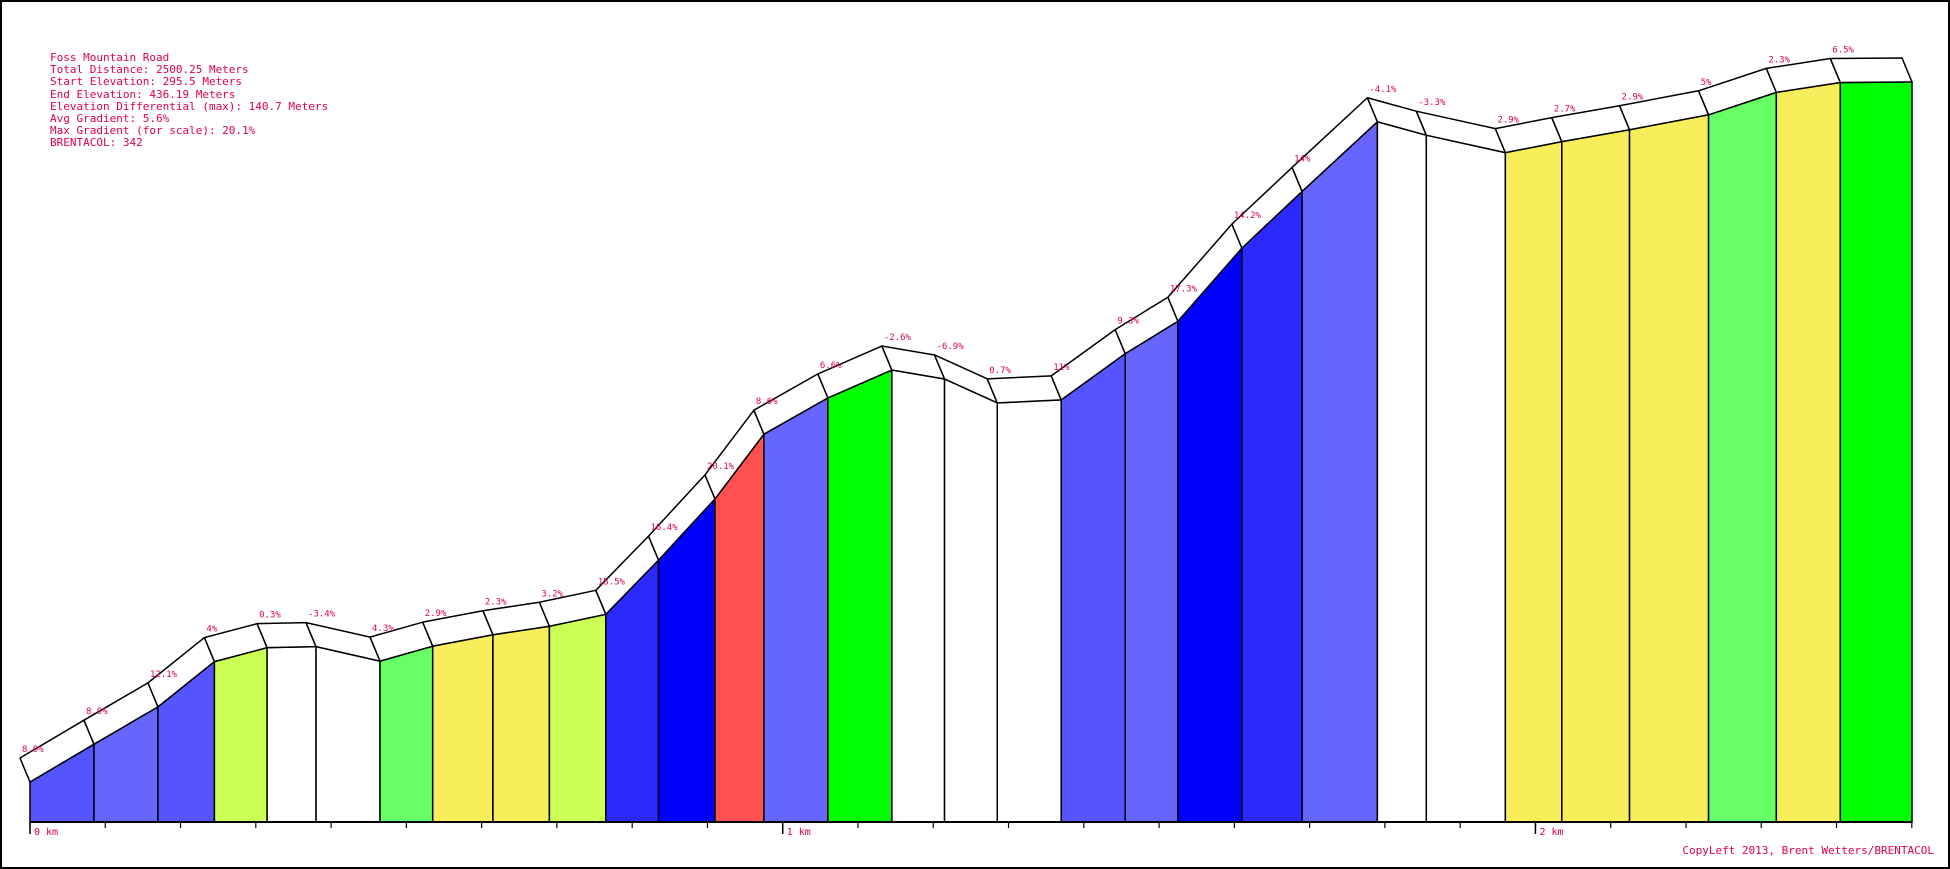 The image size is (1950, 869). I want to click on end-elevation: End Elevation: 436.19 Meters, so click(143, 94).